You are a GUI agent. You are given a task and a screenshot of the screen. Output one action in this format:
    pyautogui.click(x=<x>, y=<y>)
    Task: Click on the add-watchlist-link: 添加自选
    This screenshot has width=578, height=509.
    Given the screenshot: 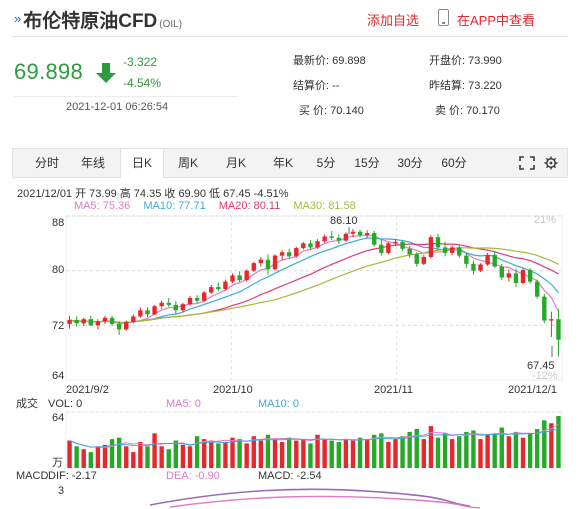 What is the action you would take?
    pyautogui.click(x=393, y=20)
    